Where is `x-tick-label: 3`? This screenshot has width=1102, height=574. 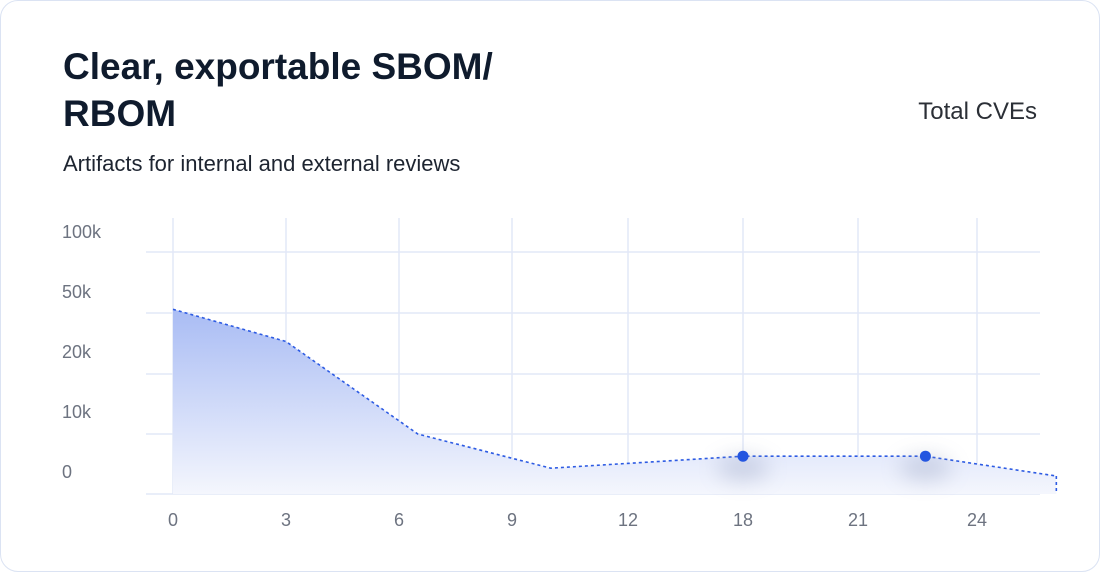 x-tick-label: 3 is located at coordinates (286, 520).